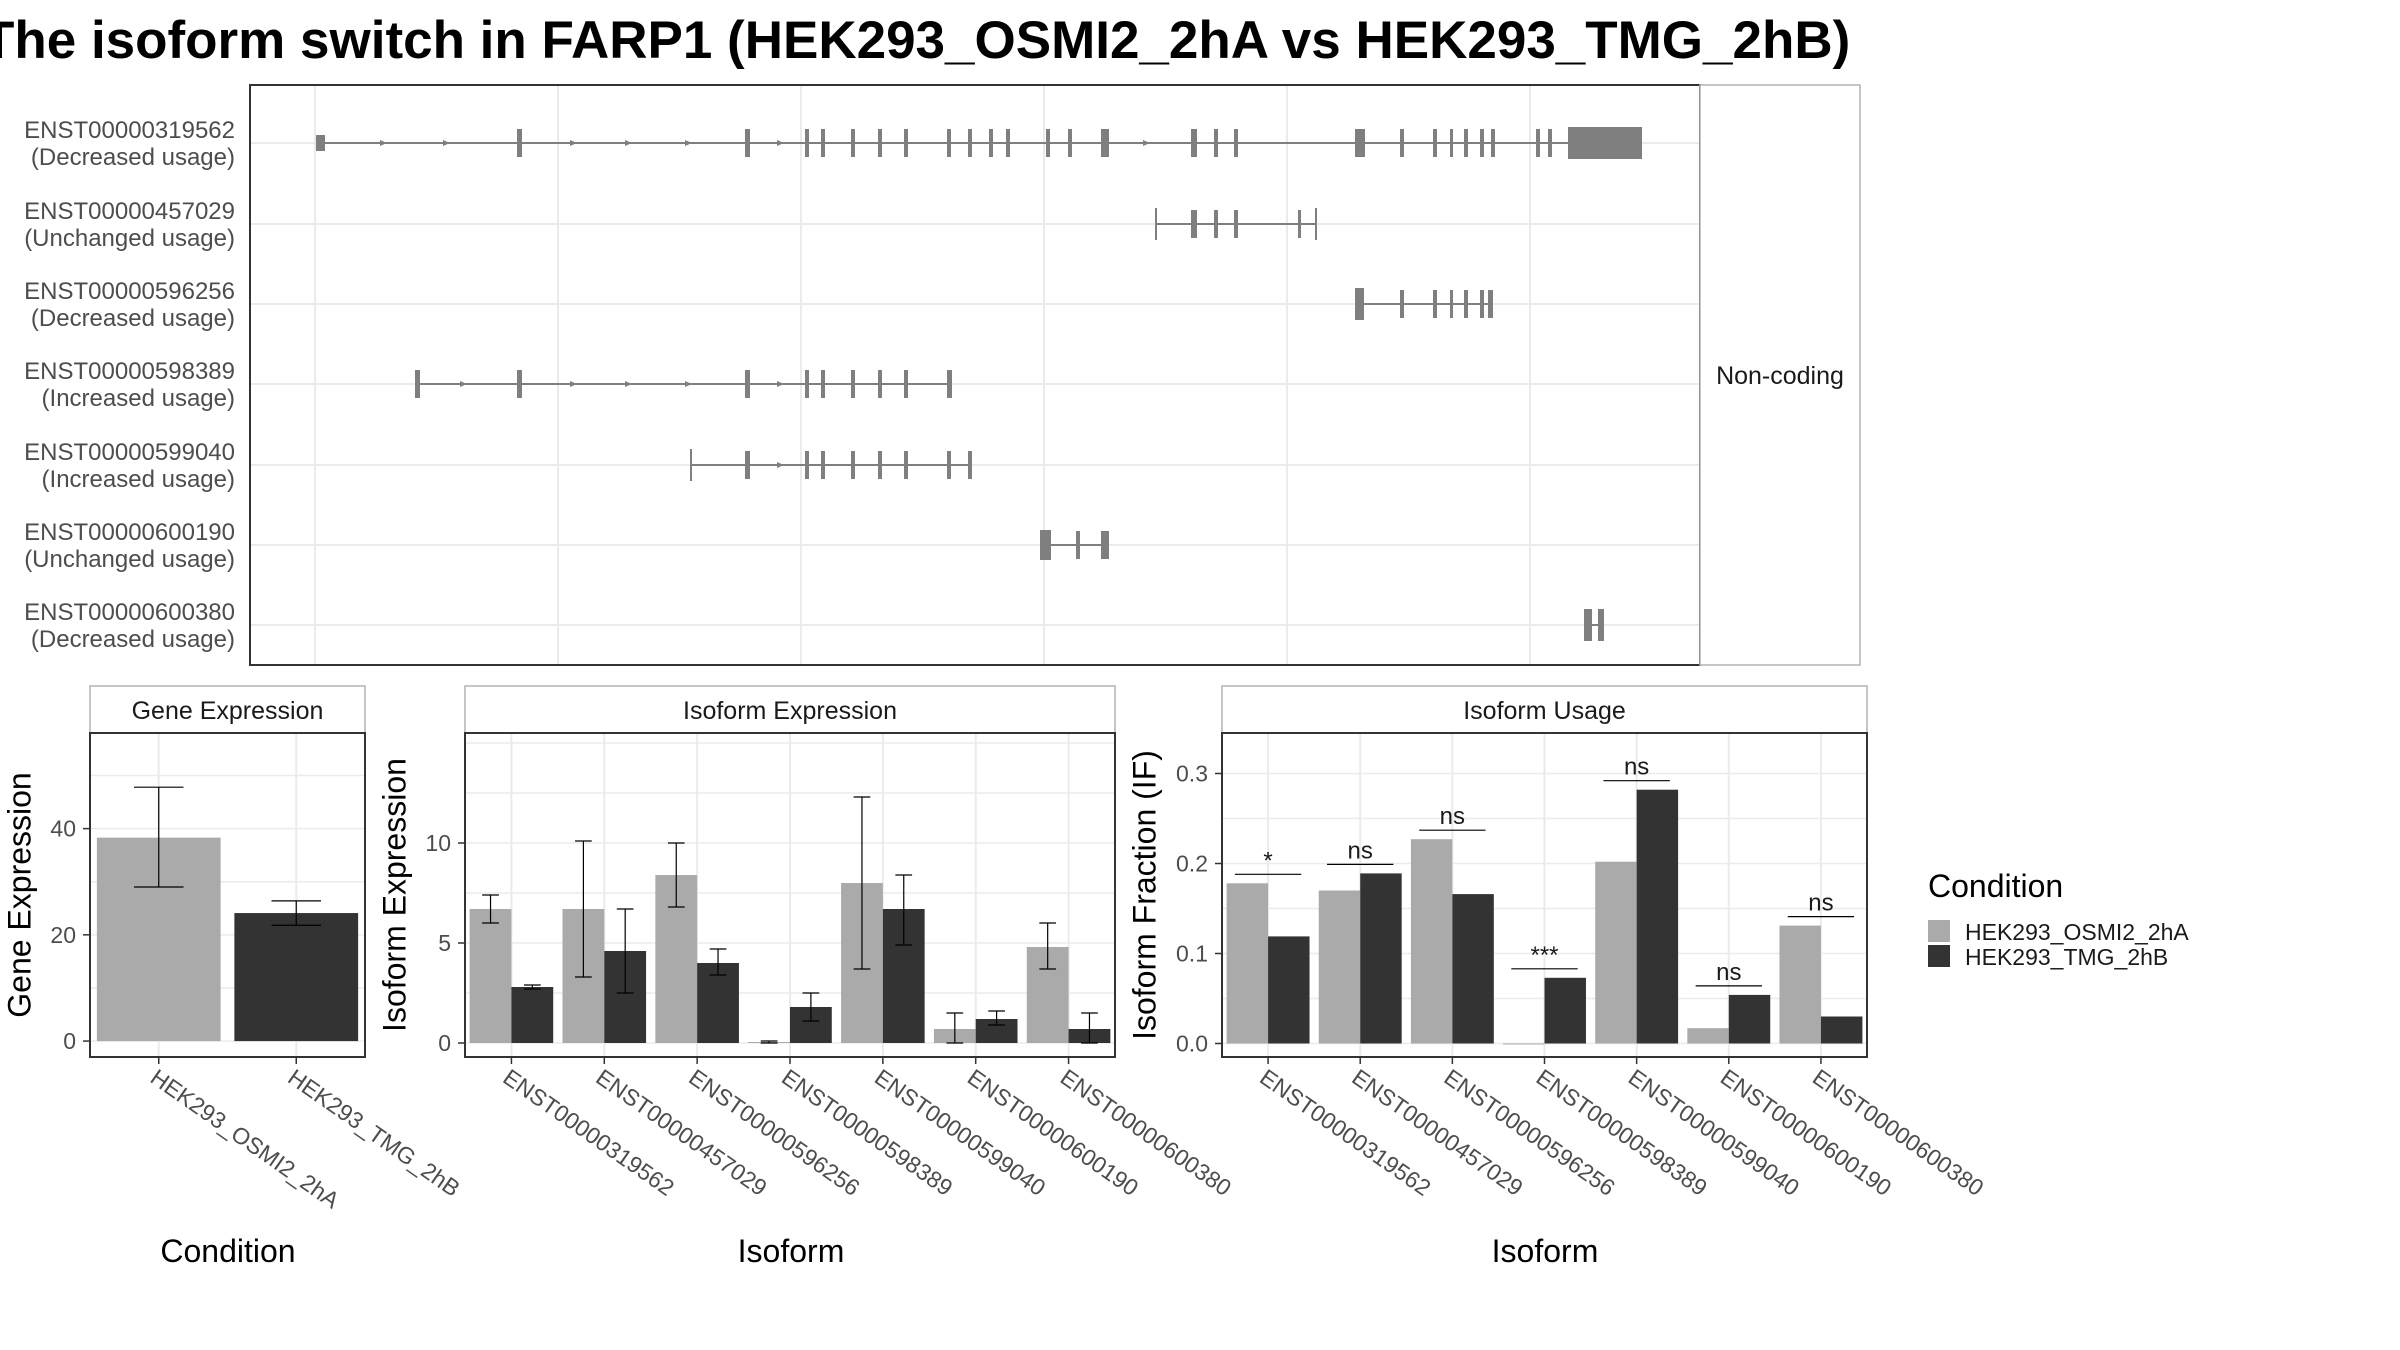 The height and width of the screenshot is (1350, 2400). What do you see at coordinates (589, 1132) in the screenshot?
I see `x-tick-label: ENST00000319562` at bounding box center [589, 1132].